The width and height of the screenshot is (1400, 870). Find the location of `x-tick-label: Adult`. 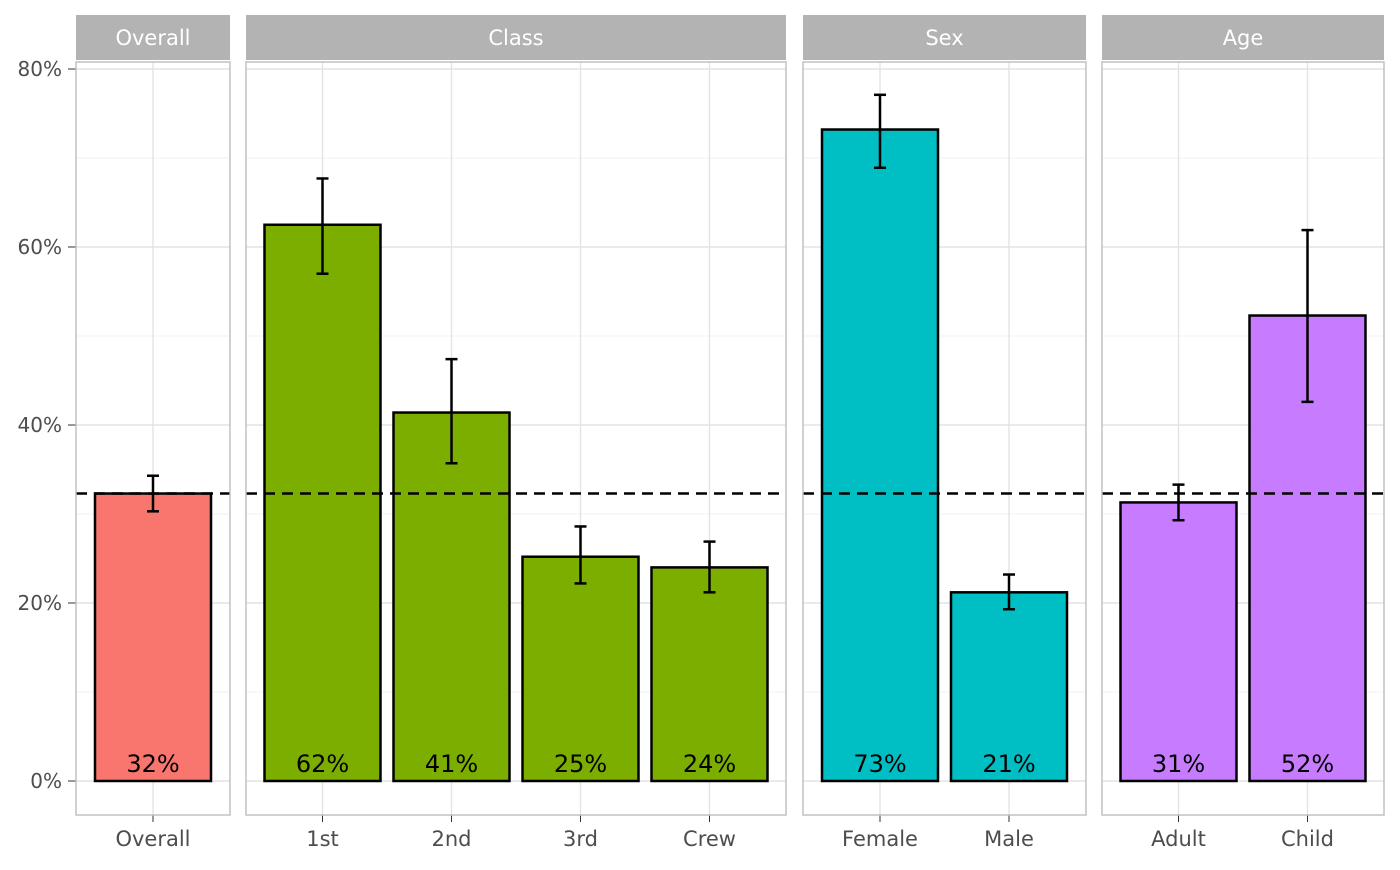

x-tick-label: Adult is located at coordinates (1178, 839).